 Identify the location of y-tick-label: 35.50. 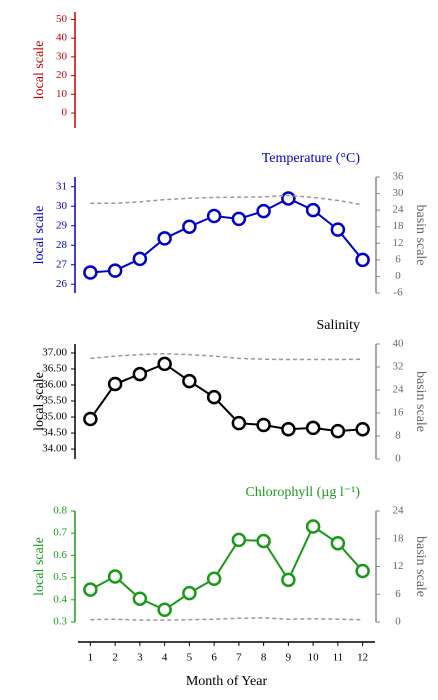
(54, 401).